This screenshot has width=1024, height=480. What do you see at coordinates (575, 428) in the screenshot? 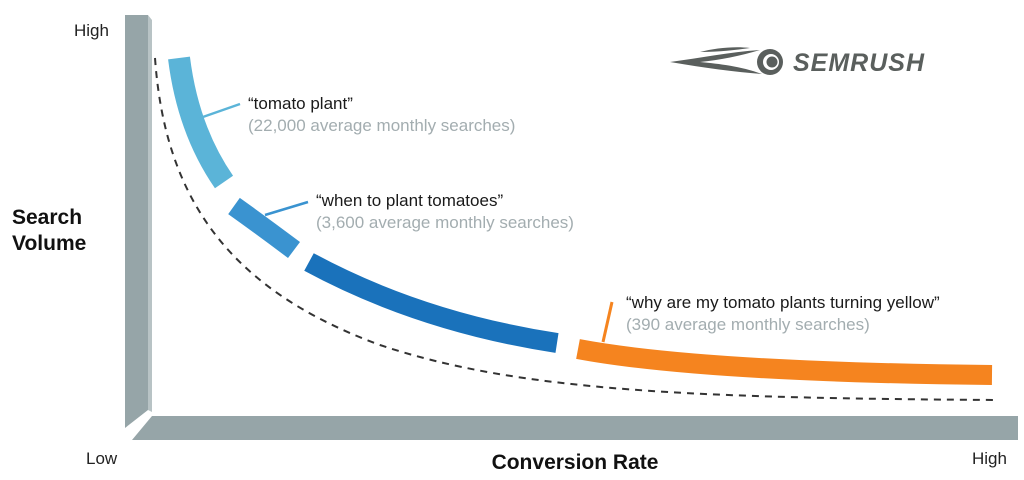
I see `x-axis-bar` at bounding box center [575, 428].